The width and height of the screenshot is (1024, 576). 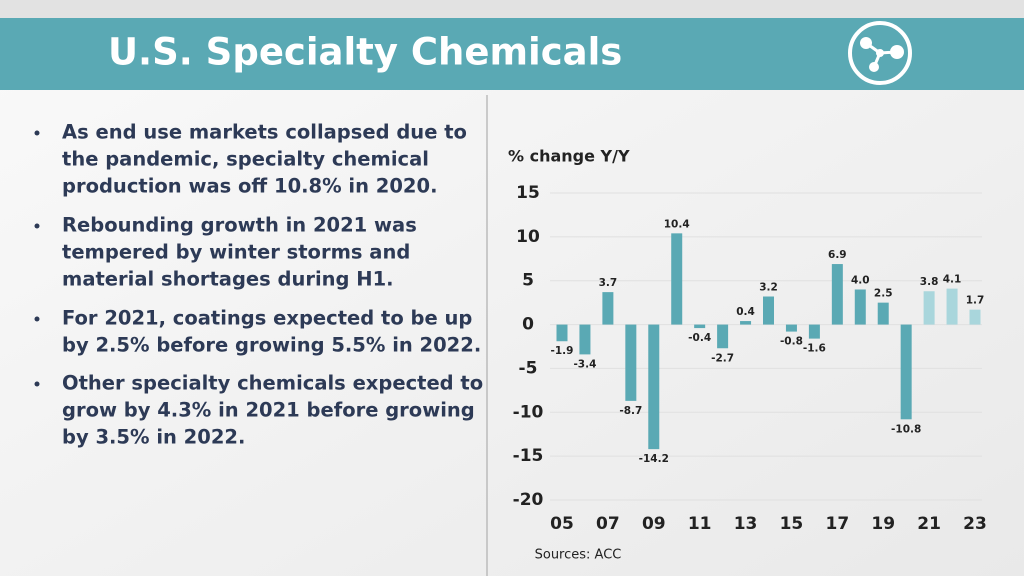 I want to click on x-tick-label: 05, so click(x=562, y=524).